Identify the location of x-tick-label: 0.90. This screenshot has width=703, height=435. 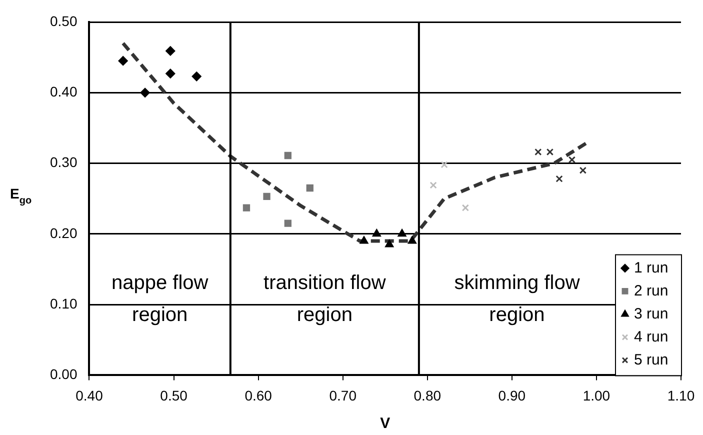
(512, 395).